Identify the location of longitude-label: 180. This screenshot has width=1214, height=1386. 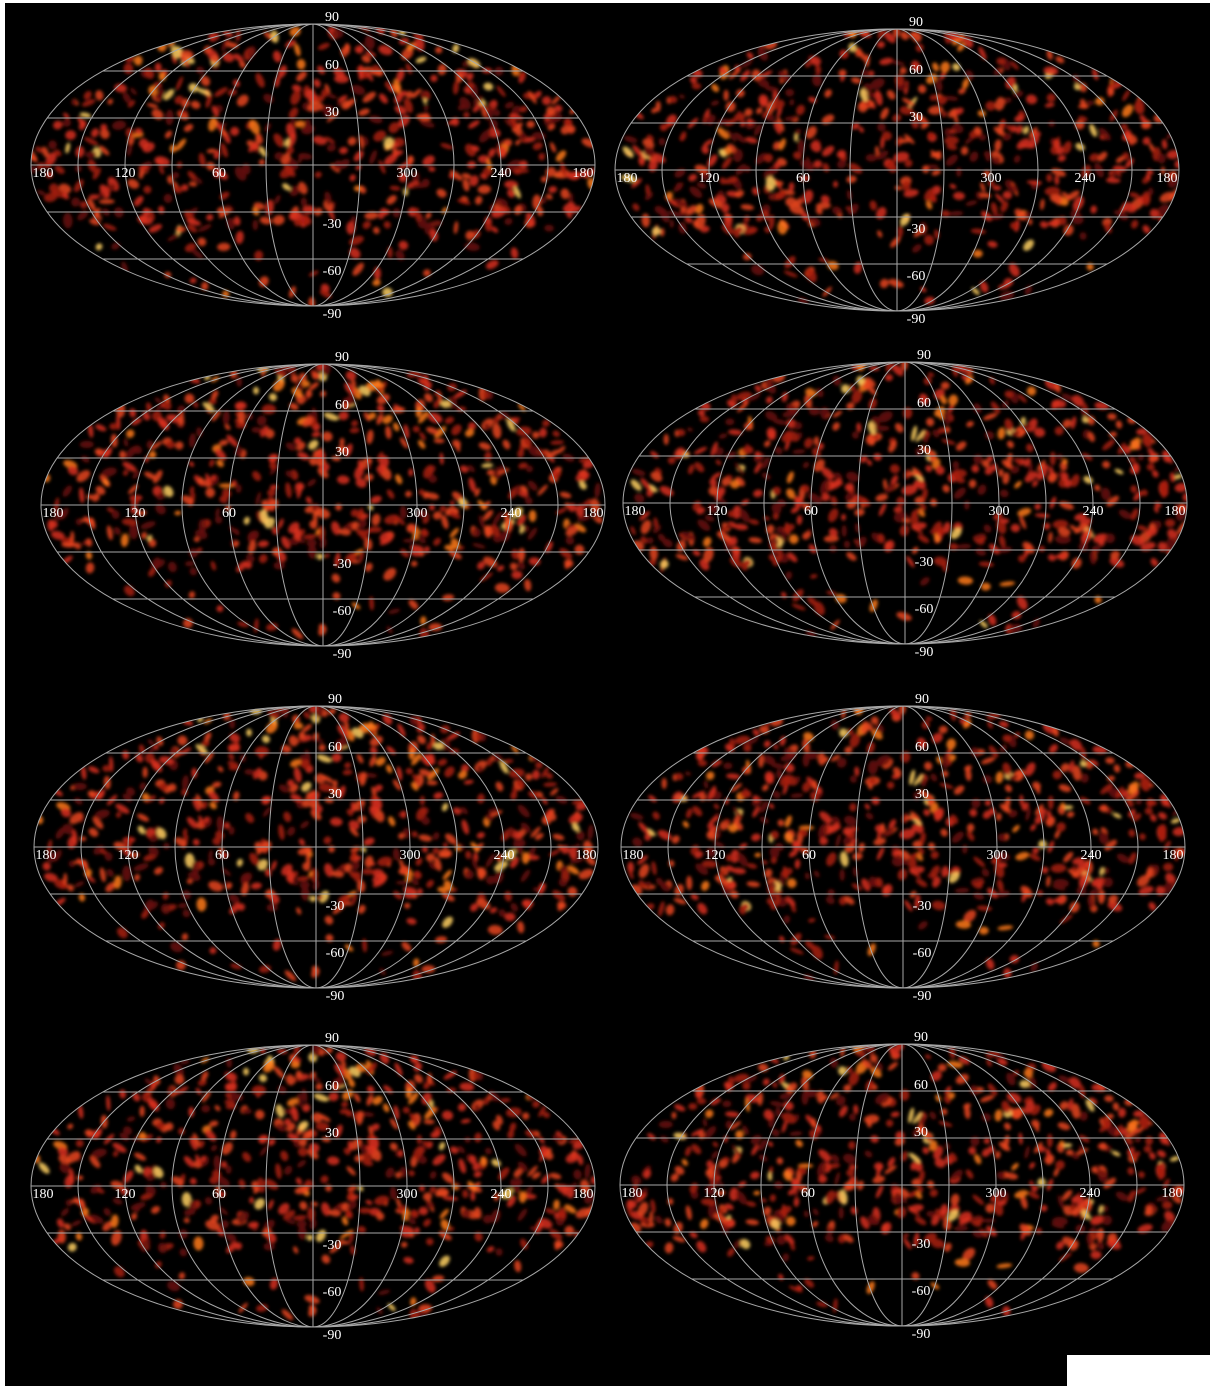
(632, 1193).